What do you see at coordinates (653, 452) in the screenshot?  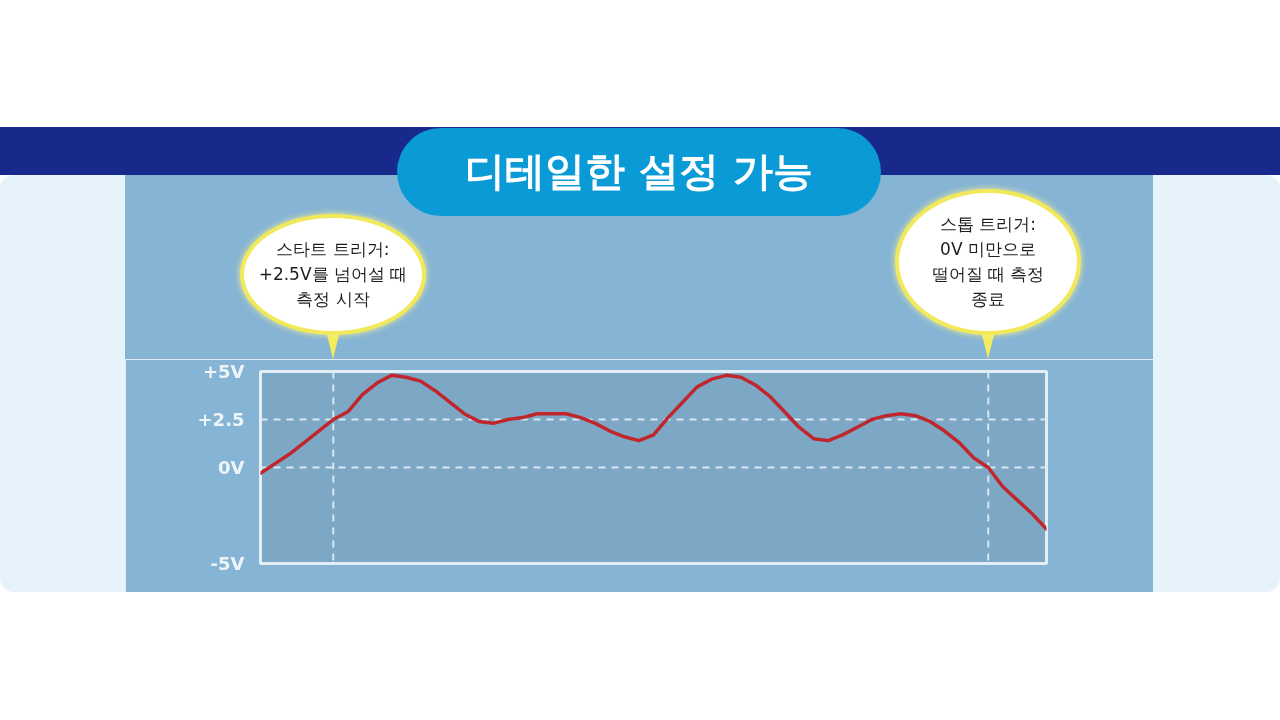 I see `line-series` at bounding box center [653, 452].